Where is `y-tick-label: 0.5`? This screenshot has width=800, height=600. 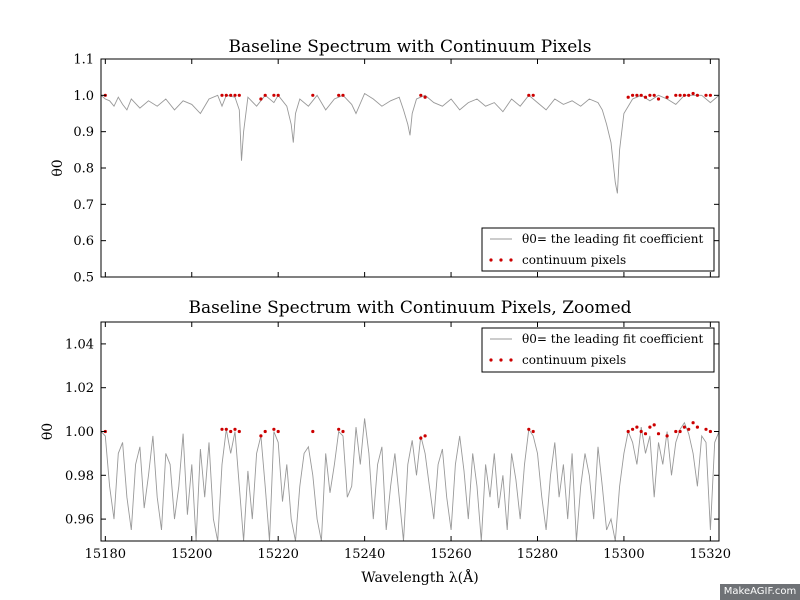 y-tick-label: 0.5 is located at coordinates (83, 278).